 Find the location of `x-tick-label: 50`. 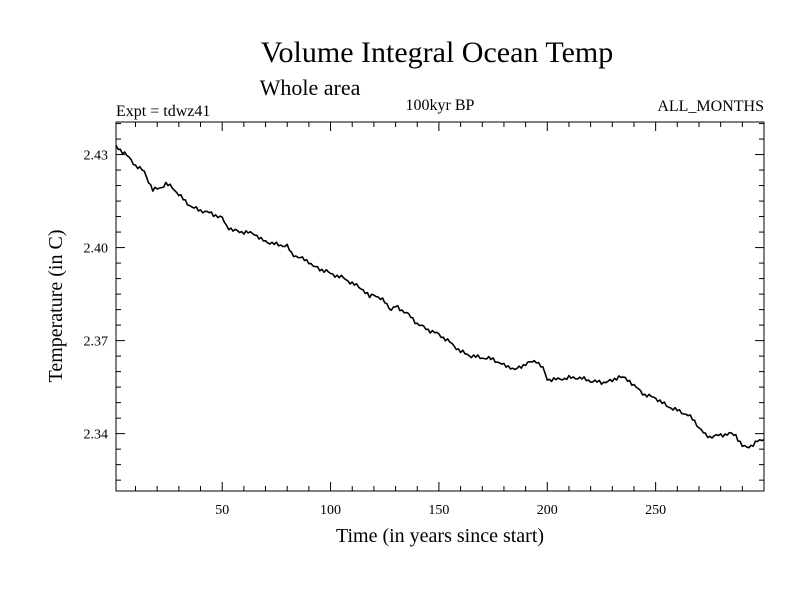

x-tick-label: 50 is located at coordinates (222, 510).